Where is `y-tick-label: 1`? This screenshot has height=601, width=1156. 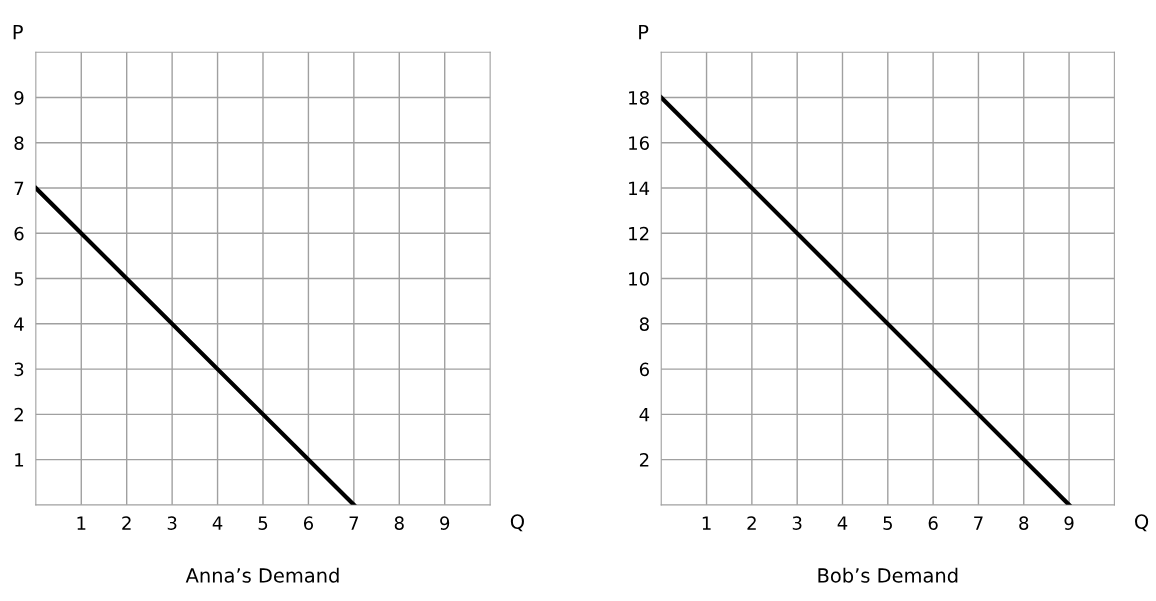
y-tick-label: 1 is located at coordinates (19, 460).